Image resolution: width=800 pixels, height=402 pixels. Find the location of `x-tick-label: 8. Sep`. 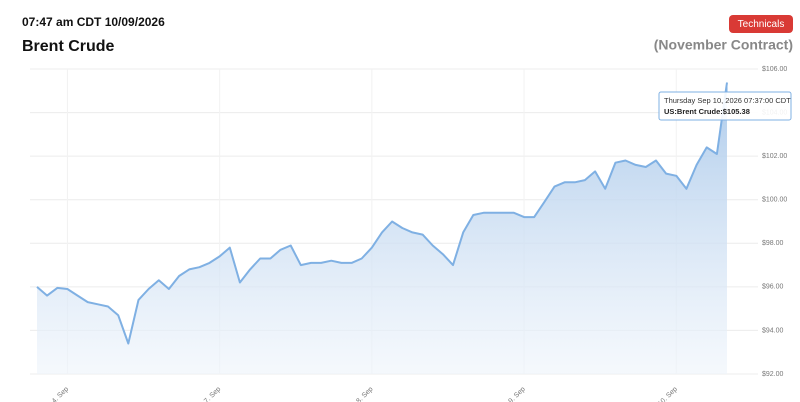

x-tick-label: 8. Sep is located at coordinates (364, 394).